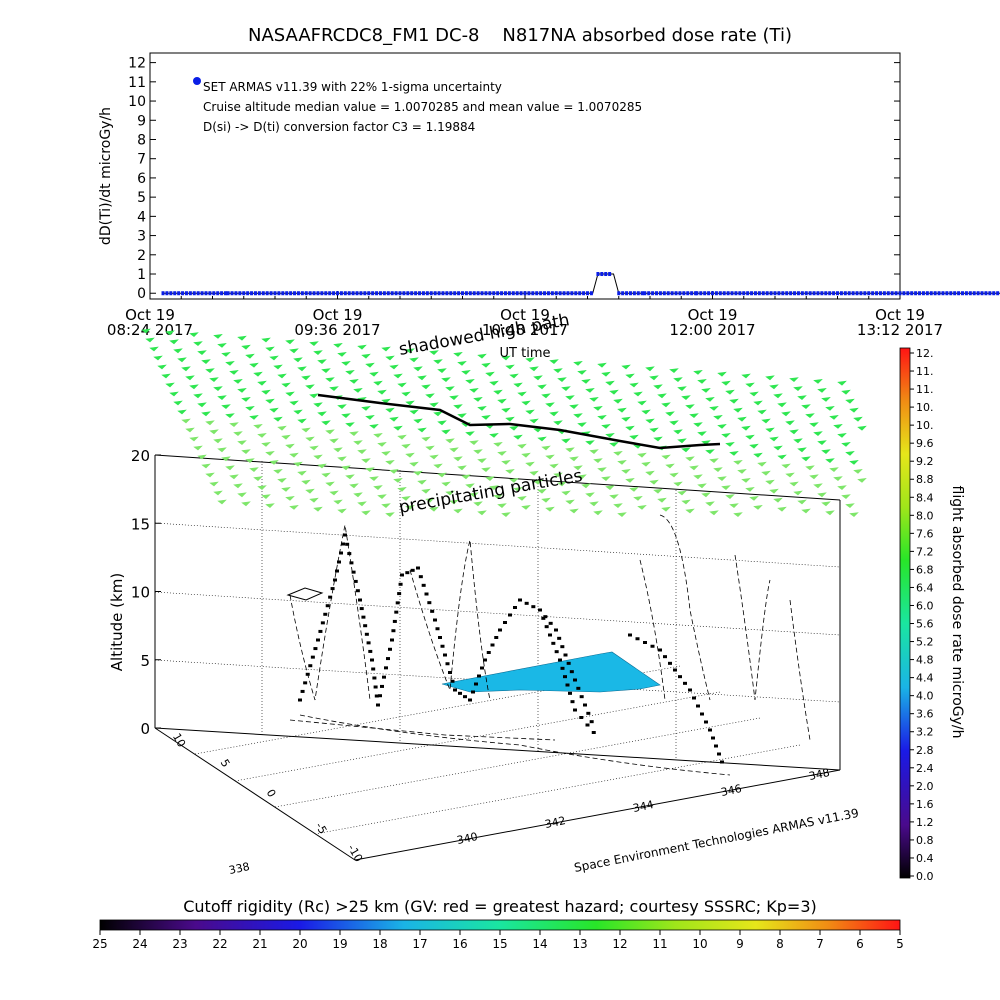 The image size is (1000, 1000). What do you see at coordinates (459, 944) in the screenshot?
I see `cutoff-colorbar-tick-label: 16` at bounding box center [459, 944].